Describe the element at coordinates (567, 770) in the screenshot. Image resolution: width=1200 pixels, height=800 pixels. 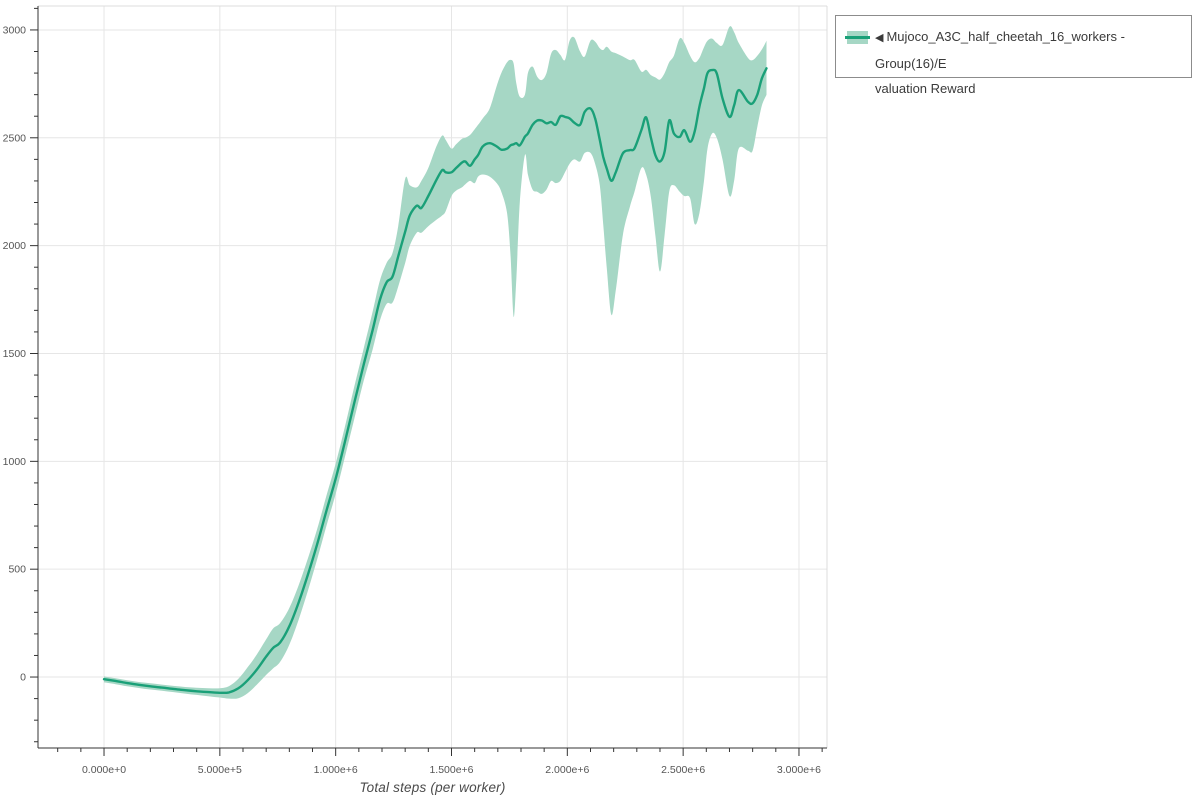
I see `x-tick-label: 2.000e+6` at that location.